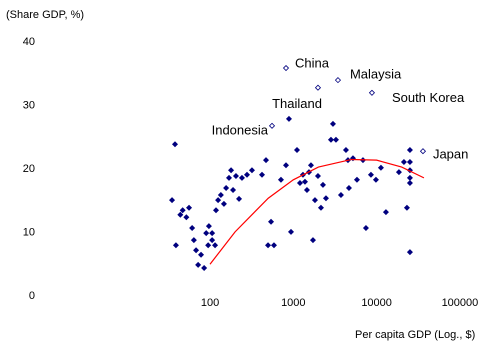 This screenshot has height=350, width=500. I want to click on point-label: Thailand, so click(297, 103).